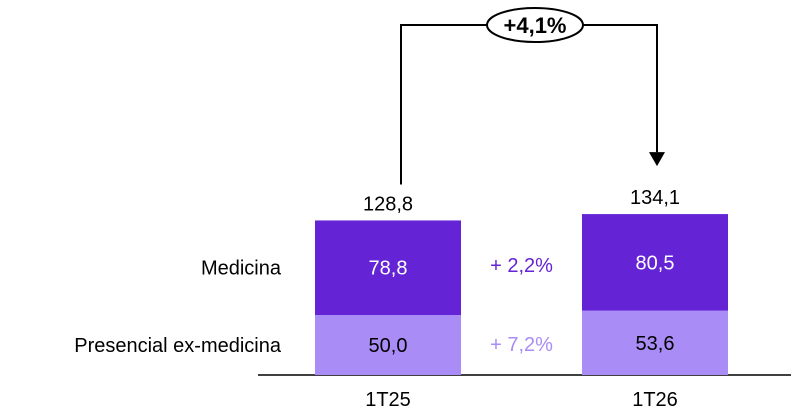 This screenshot has width=794, height=418. I want to click on data-label: 80,5, so click(655, 263).